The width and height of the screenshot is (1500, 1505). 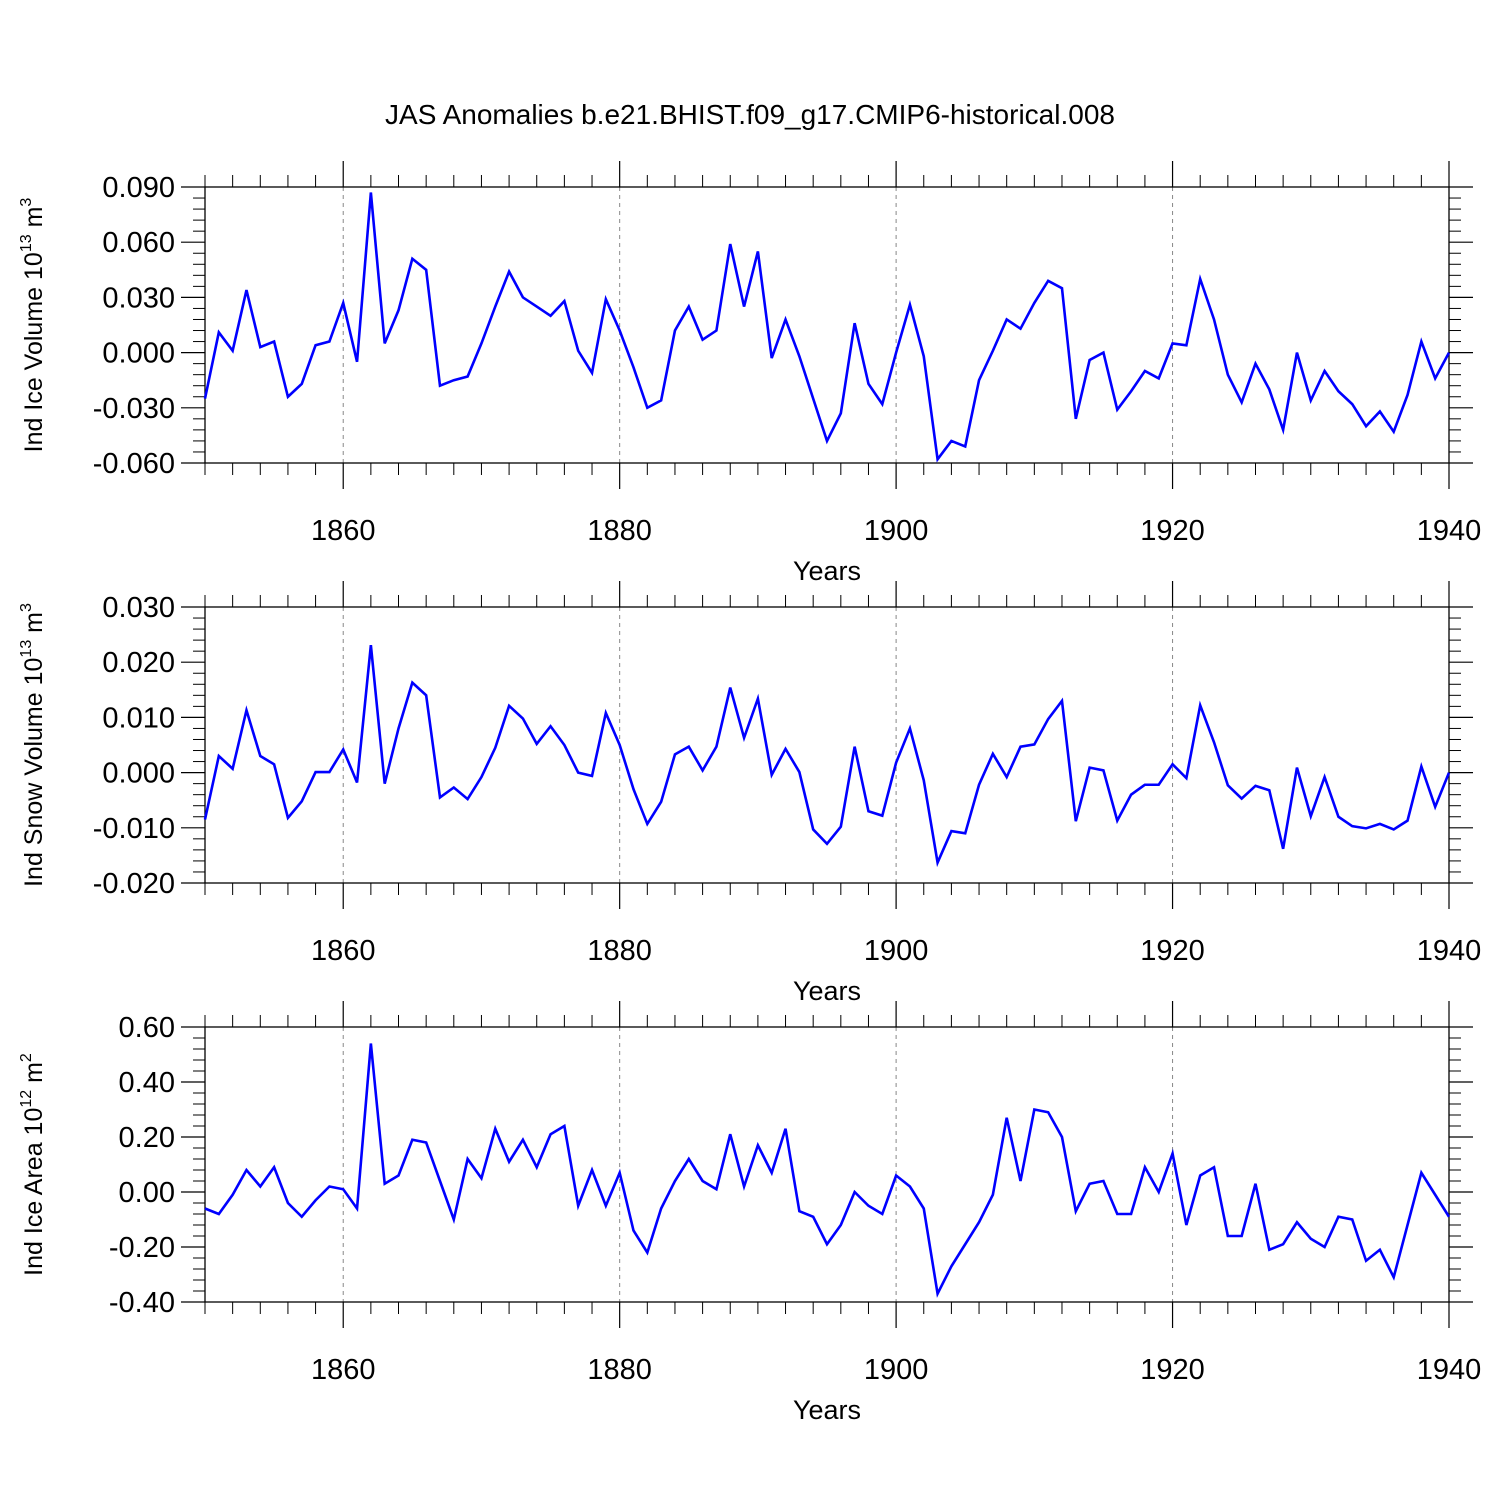 I want to click on y-tick-label: -0.030, so click(x=134, y=409).